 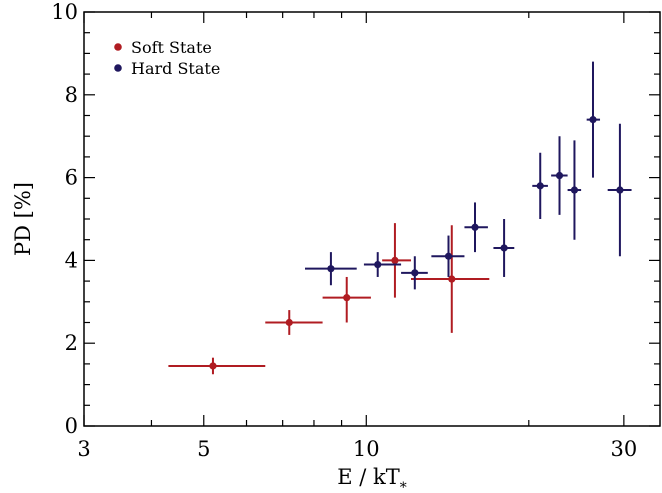 I want to click on legend: Soft State Hard State, so click(x=167, y=58).